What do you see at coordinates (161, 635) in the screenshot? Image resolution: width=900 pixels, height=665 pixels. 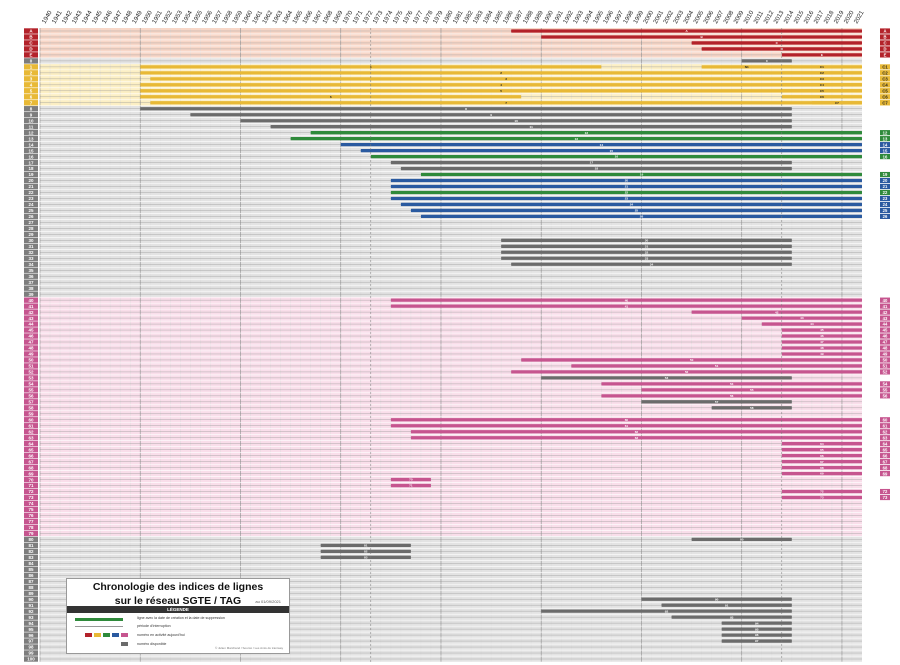 I see `legend-item-active: numéro en activité aujourd'hui` at bounding box center [161, 635].